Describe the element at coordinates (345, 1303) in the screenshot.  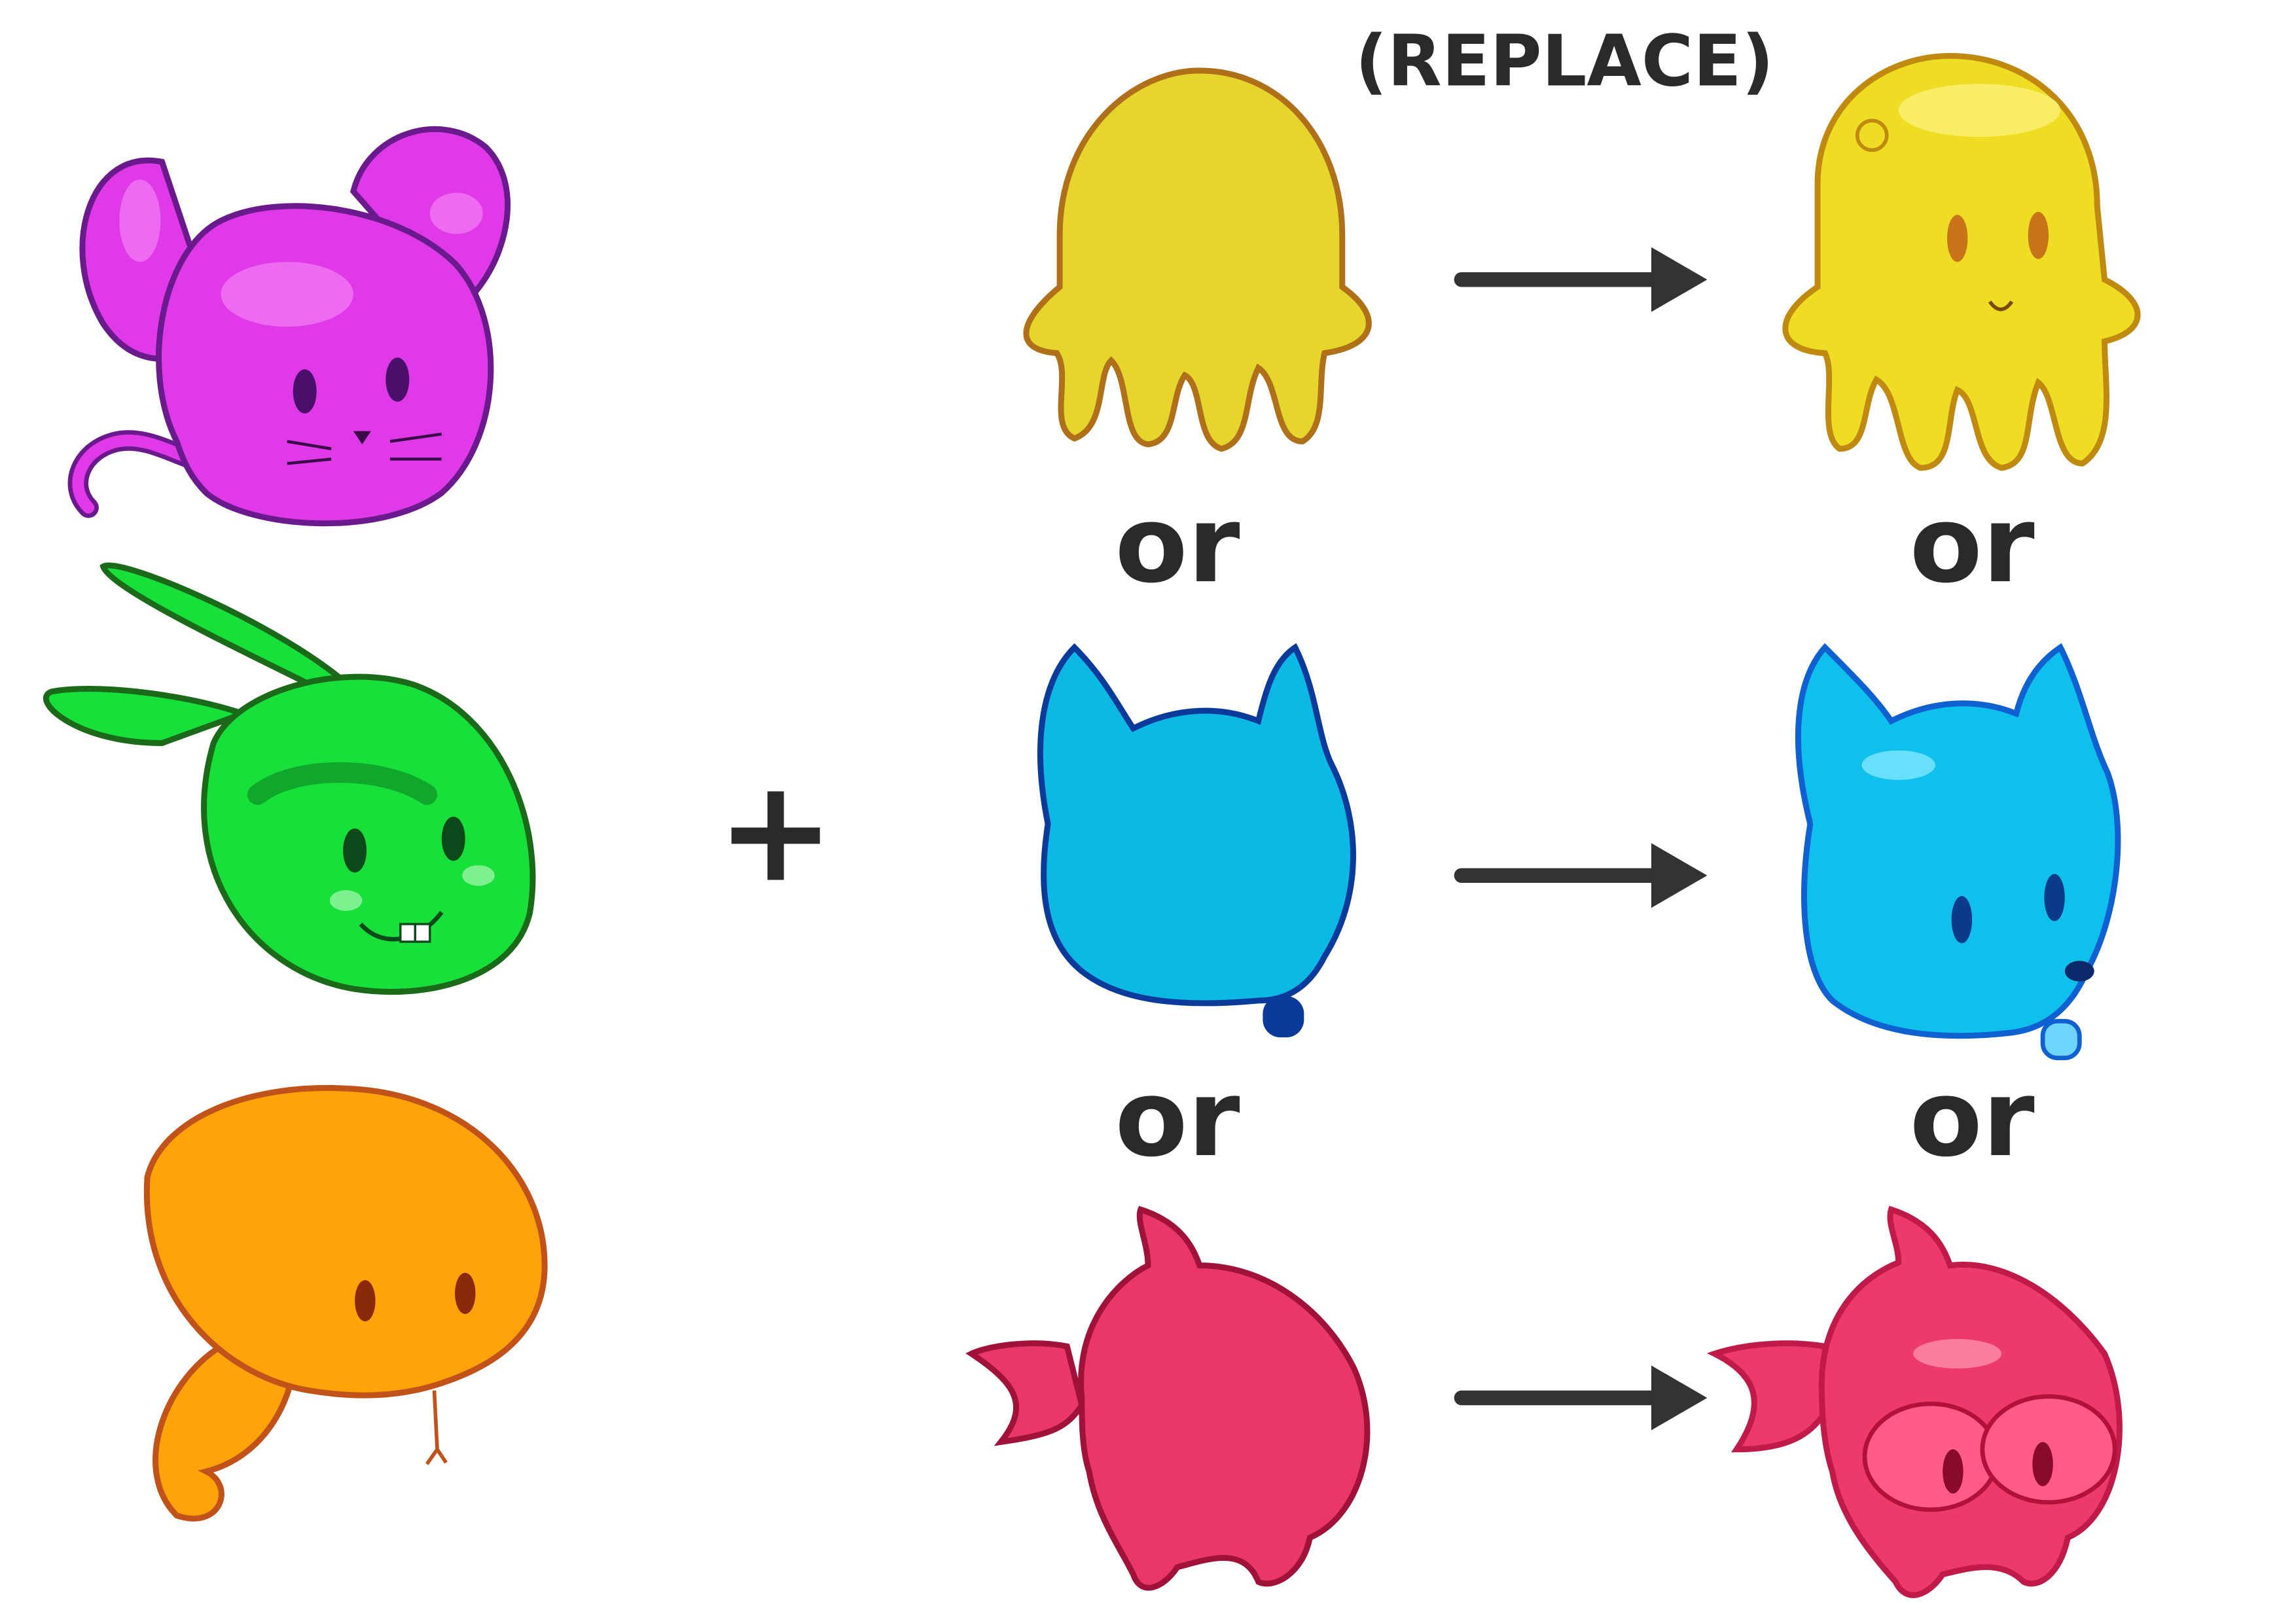
I see `snake-head` at that location.